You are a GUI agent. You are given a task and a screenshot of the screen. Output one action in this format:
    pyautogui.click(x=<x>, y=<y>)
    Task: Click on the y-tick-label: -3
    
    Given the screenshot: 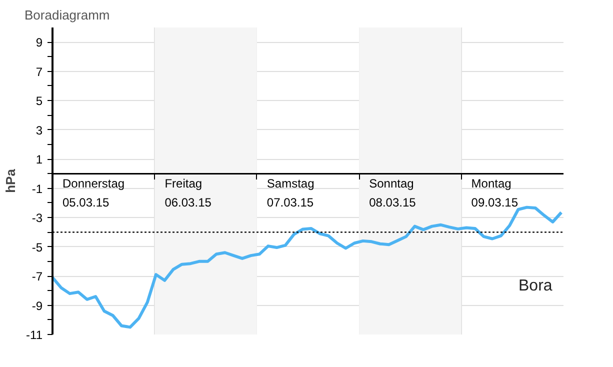 What is the action you would take?
    pyautogui.click(x=37, y=218)
    